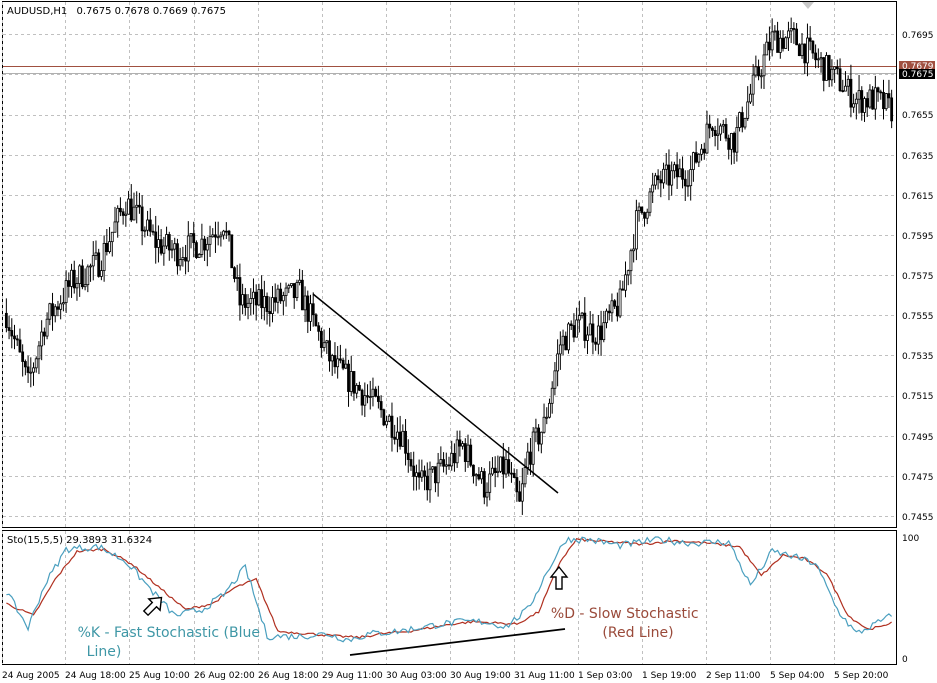 The image size is (937, 683). I want to click on time-tick-label: 24 Aug 18:00, so click(95, 676).